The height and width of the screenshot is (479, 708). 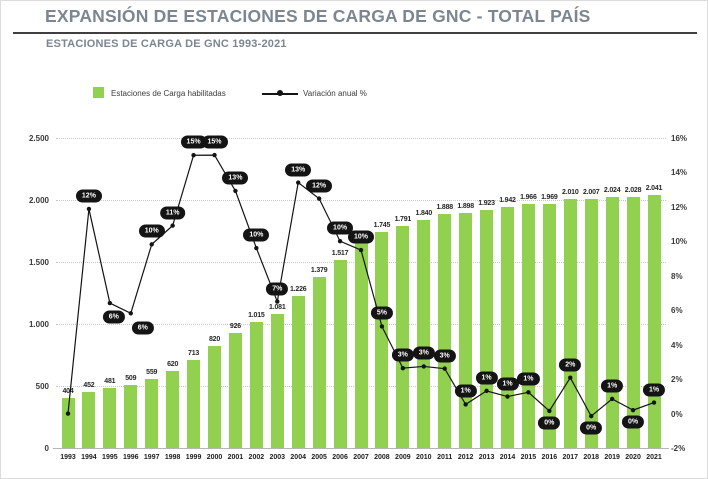 I want to click on bar-2014, so click(x=507, y=327).